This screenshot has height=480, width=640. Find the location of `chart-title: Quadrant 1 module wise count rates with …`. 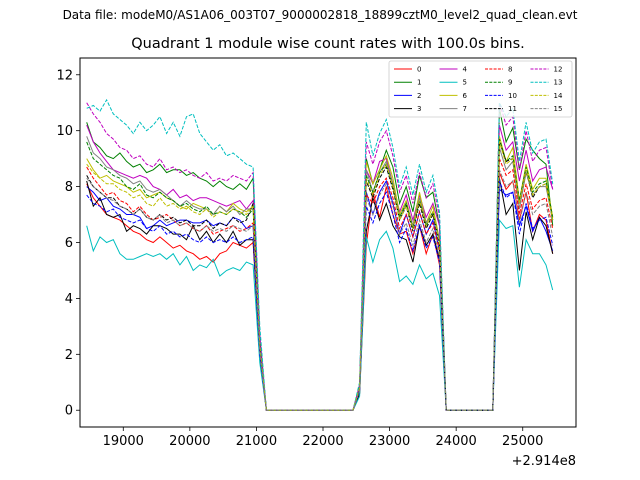

chart-title: Quadrant 1 module wise count rates with … is located at coordinates (328, 44).